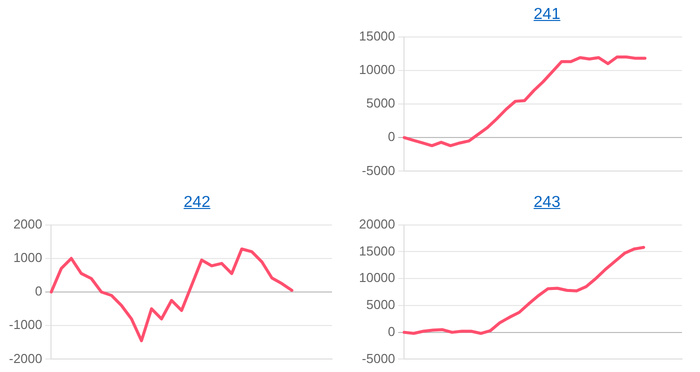 The height and width of the screenshot is (372, 700). What do you see at coordinates (25, 324) in the screenshot?
I see `y-tick-label: -1000` at bounding box center [25, 324].